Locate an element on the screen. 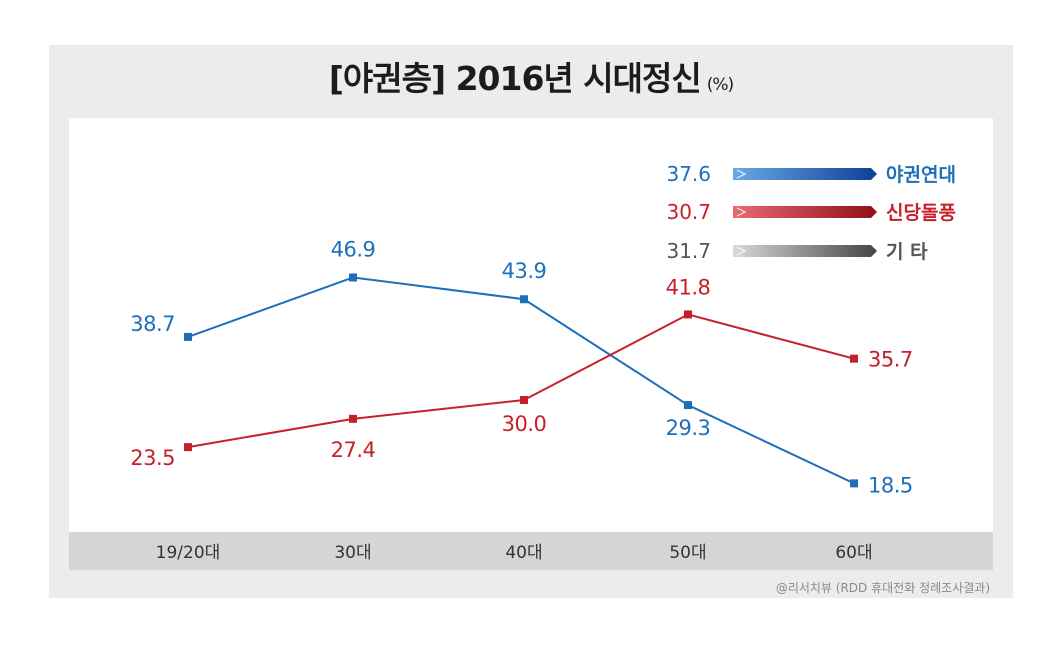 Image resolution: width=1062 pixels, height=645 pixels. x-tick-label: 40대 is located at coordinates (523, 553).